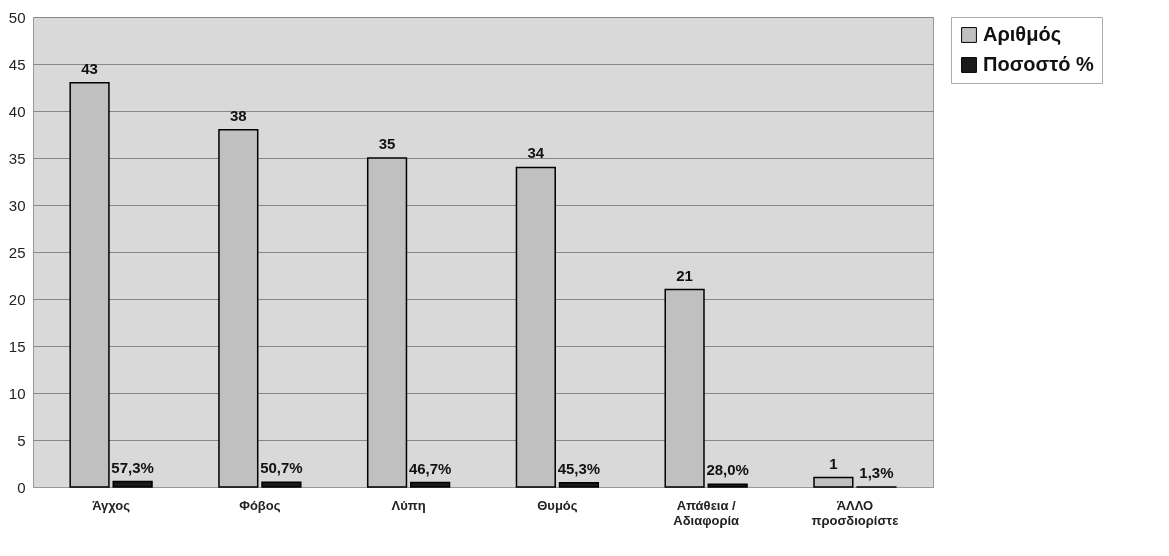 This screenshot has height=556, width=1169. What do you see at coordinates (17, 393) in the screenshot?
I see `y-tick-label: 10` at bounding box center [17, 393].